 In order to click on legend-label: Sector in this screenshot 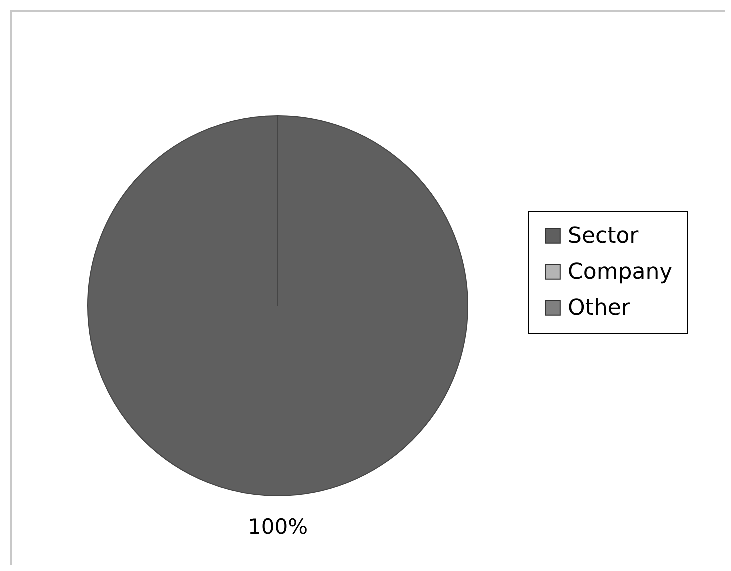, I will do `click(604, 236)`.